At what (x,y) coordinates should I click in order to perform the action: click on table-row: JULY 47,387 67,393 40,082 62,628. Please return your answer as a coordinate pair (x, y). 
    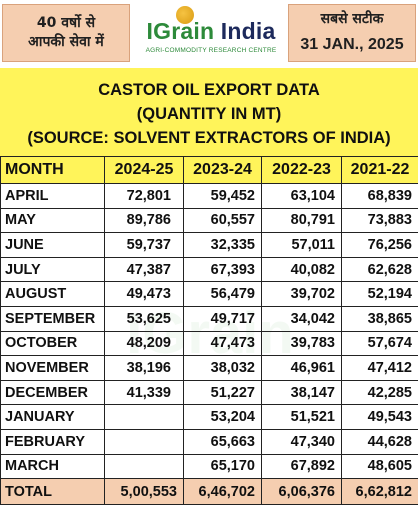
    Looking at the image, I should click on (209, 269).